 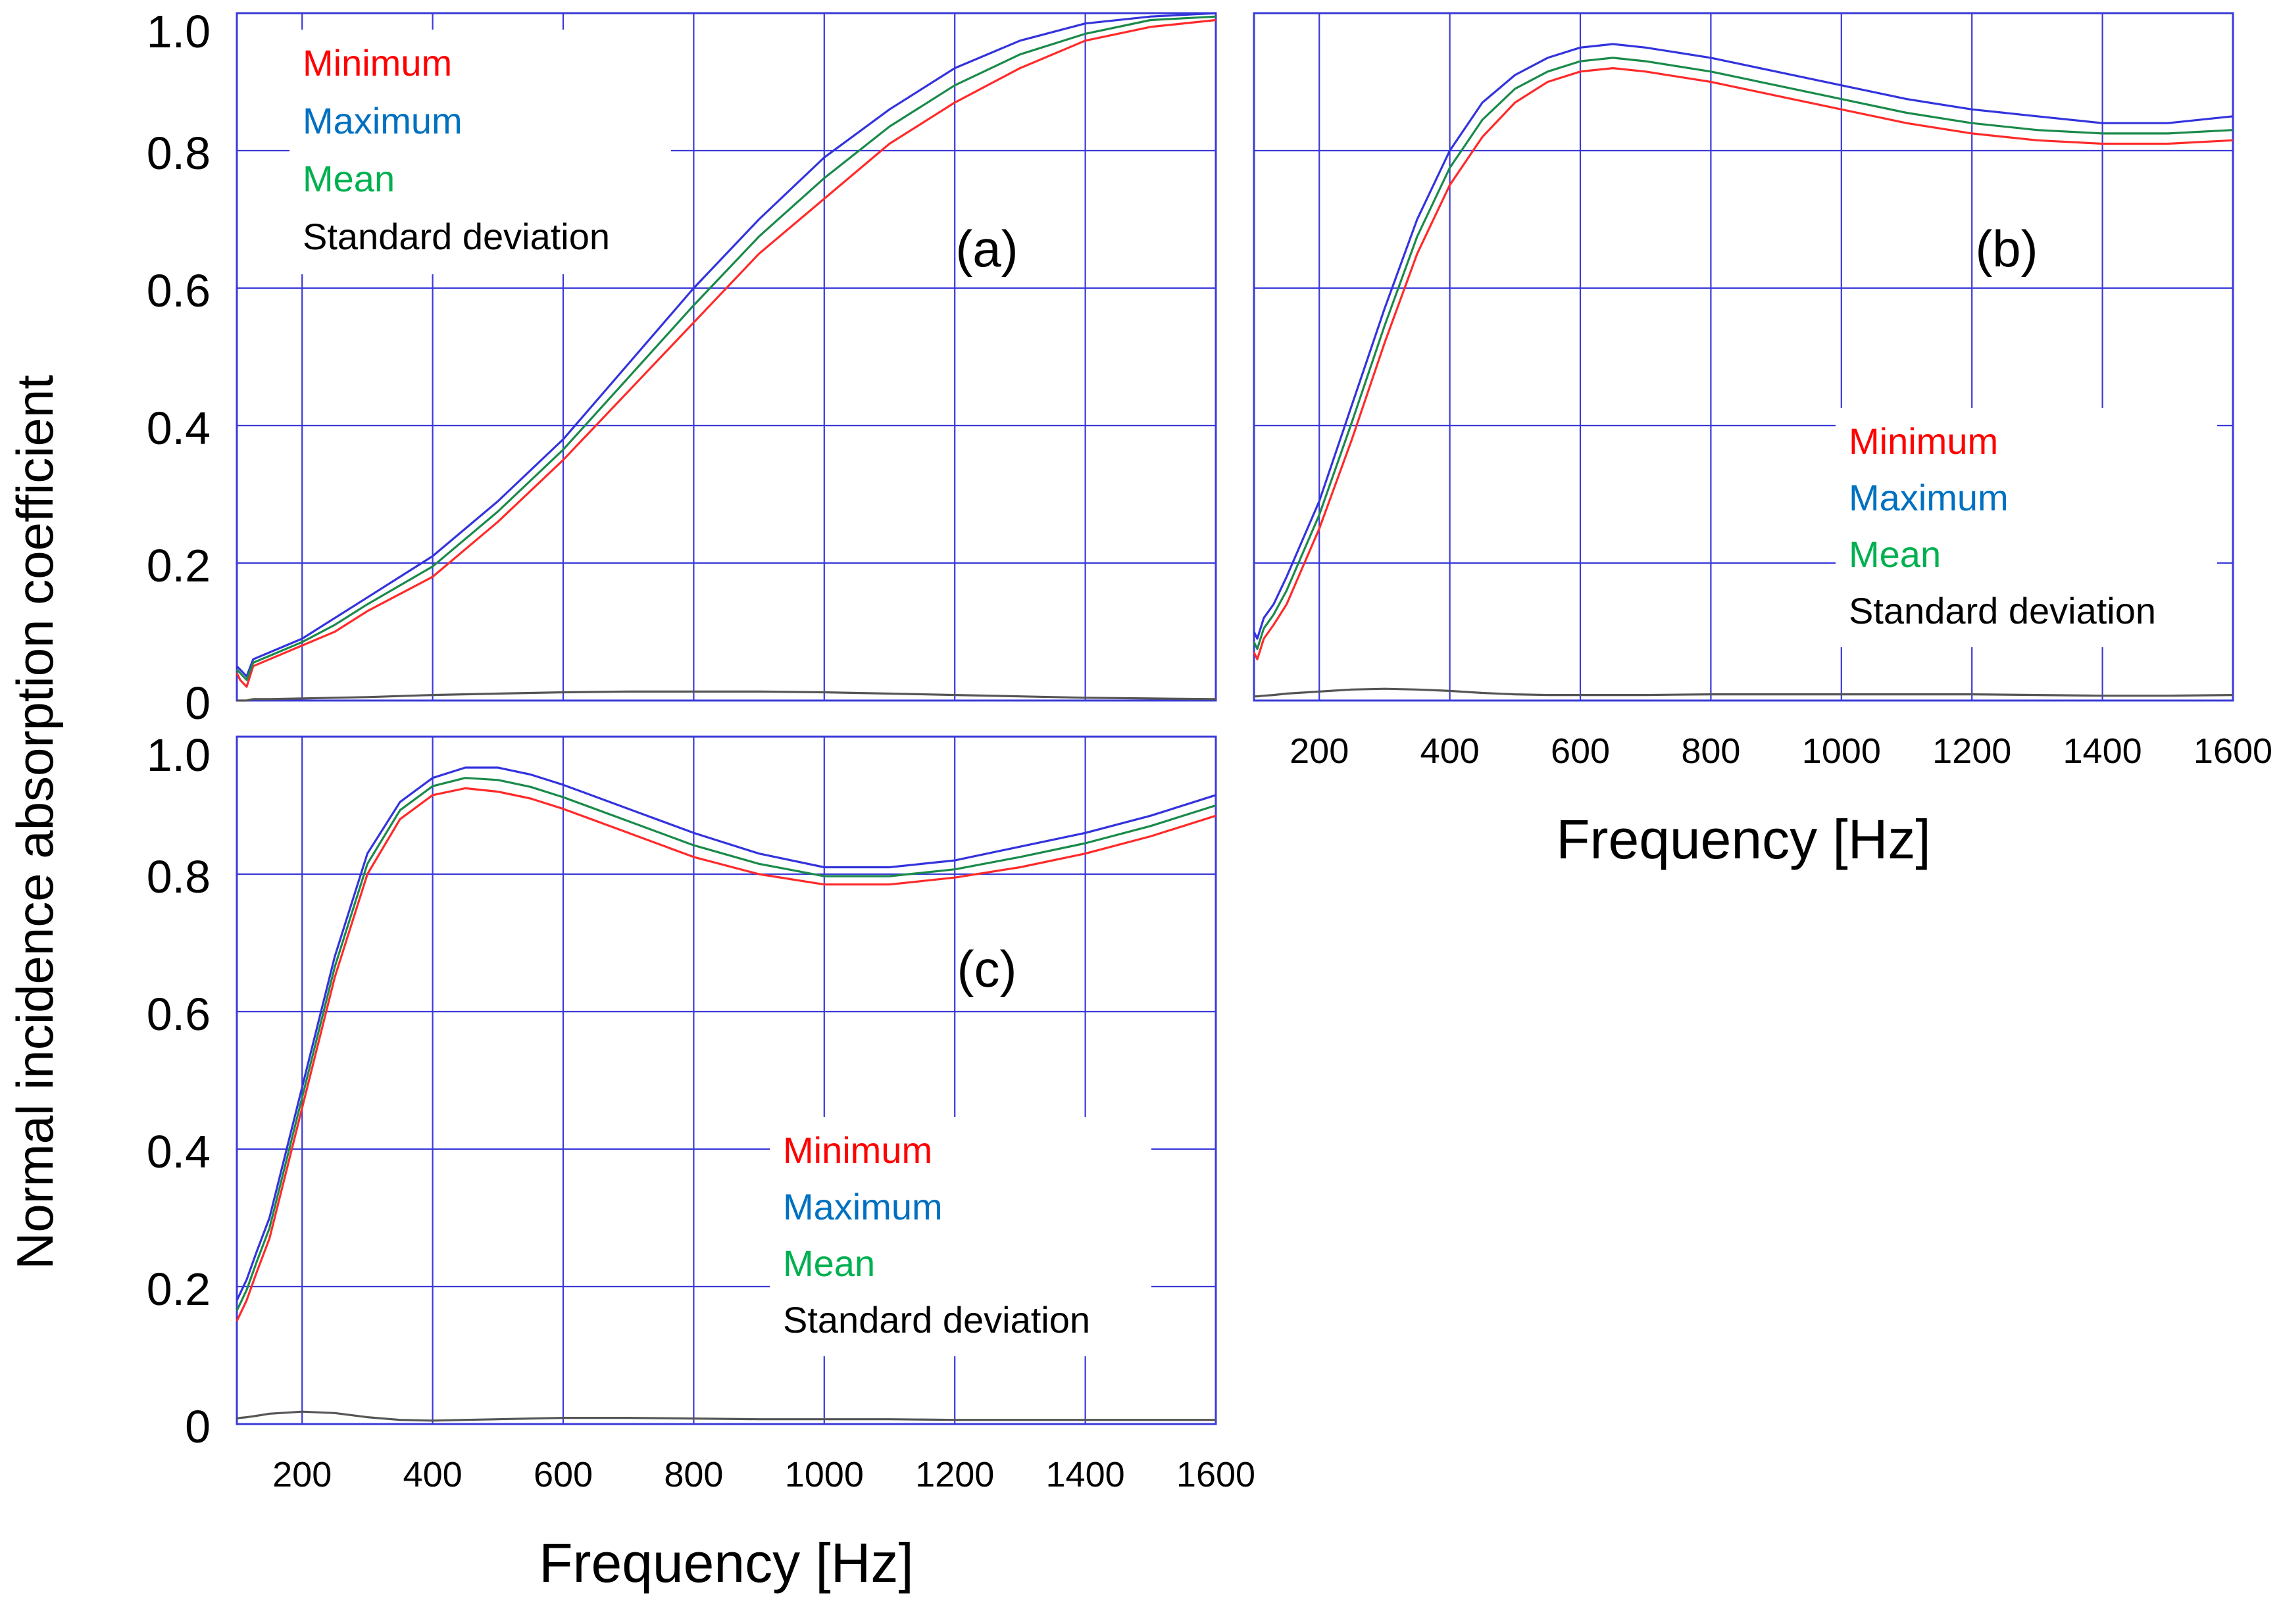 I want to click on y-axis-label: Normal incidence absorption coefficient, so click(x=35, y=822).